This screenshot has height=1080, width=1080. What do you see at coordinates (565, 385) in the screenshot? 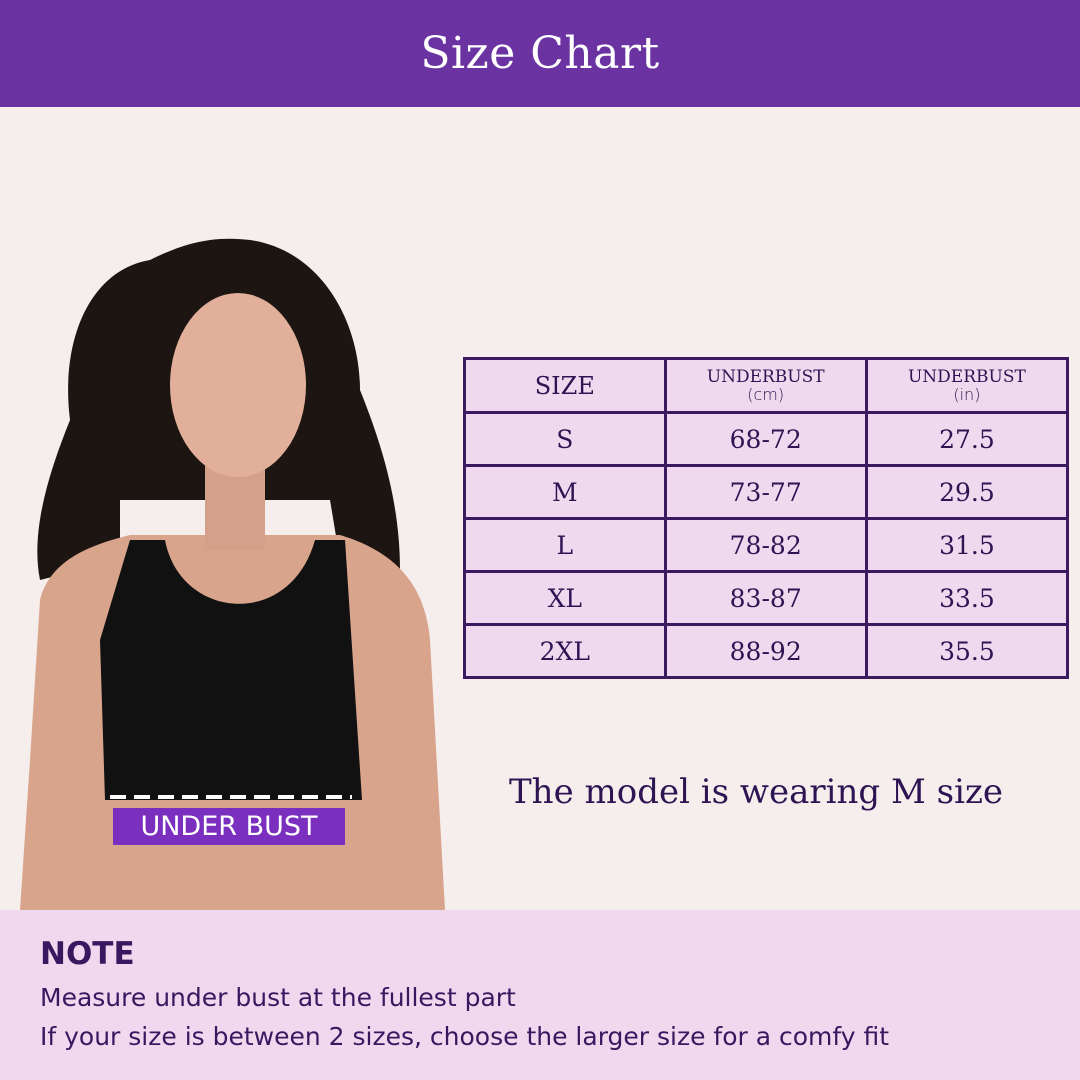
I see `header-size: SIZE` at bounding box center [565, 385].